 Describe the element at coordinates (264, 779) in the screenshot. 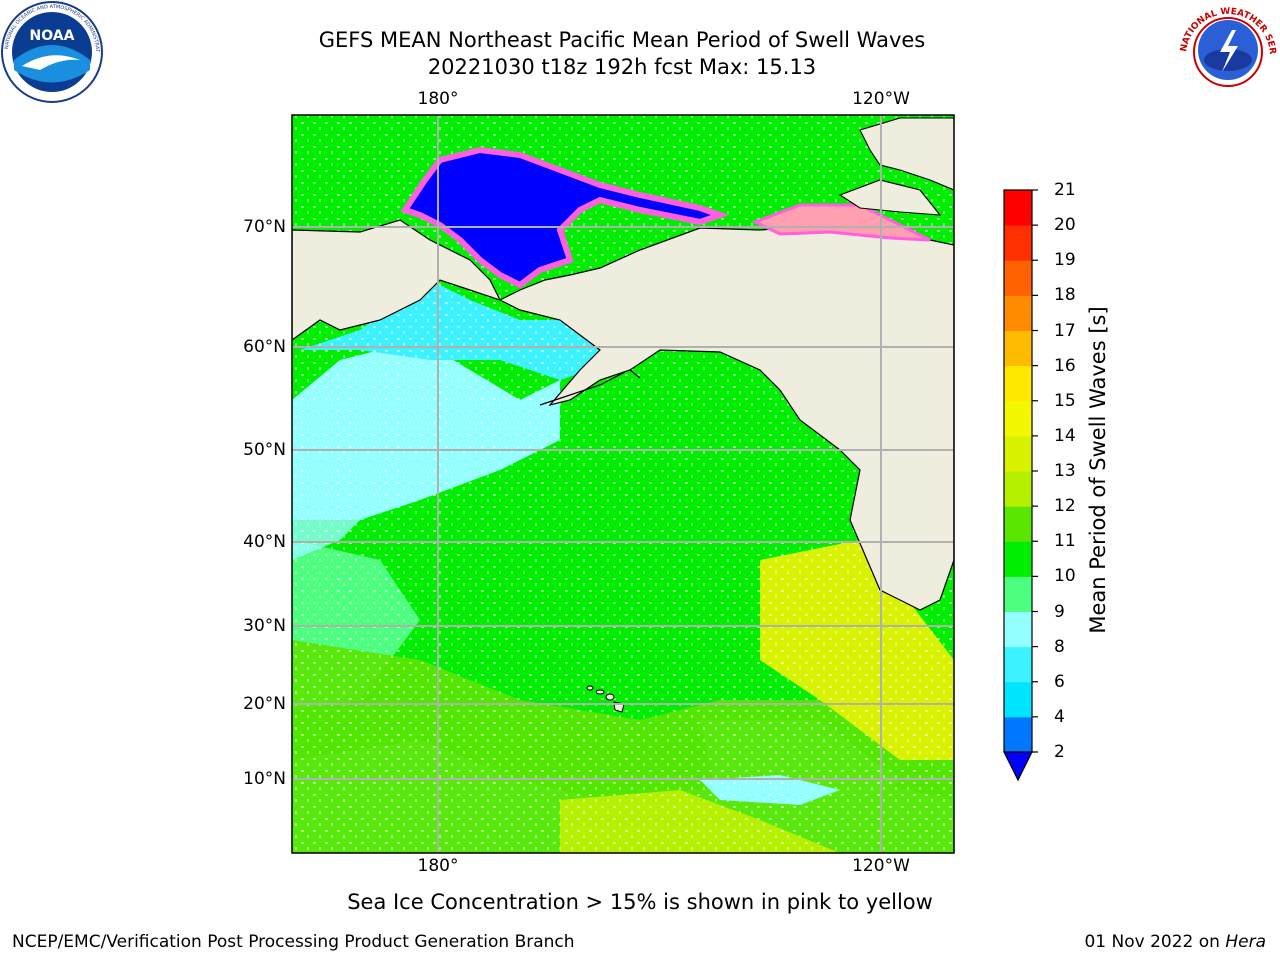

I see `lat-label-10n: 10°N` at that location.